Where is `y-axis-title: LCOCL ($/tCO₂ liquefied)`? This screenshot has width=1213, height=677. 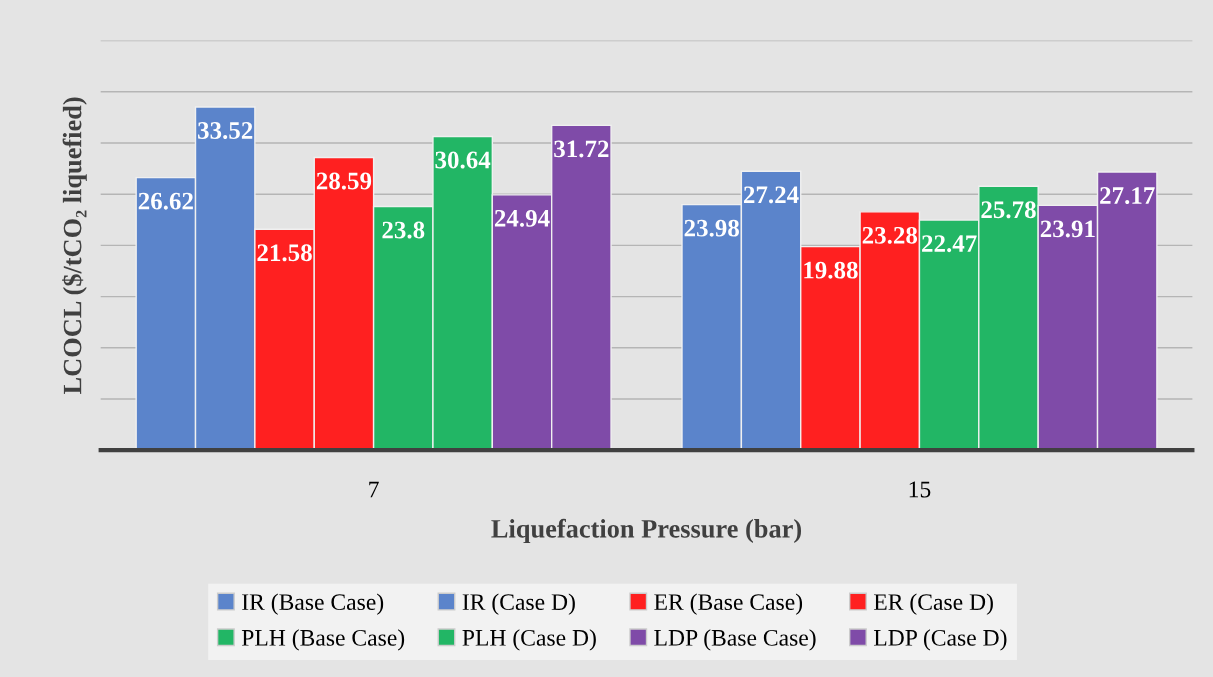
y-axis-title: LCOCL ($/tCO₂ liquefied) is located at coordinates (74, 246).